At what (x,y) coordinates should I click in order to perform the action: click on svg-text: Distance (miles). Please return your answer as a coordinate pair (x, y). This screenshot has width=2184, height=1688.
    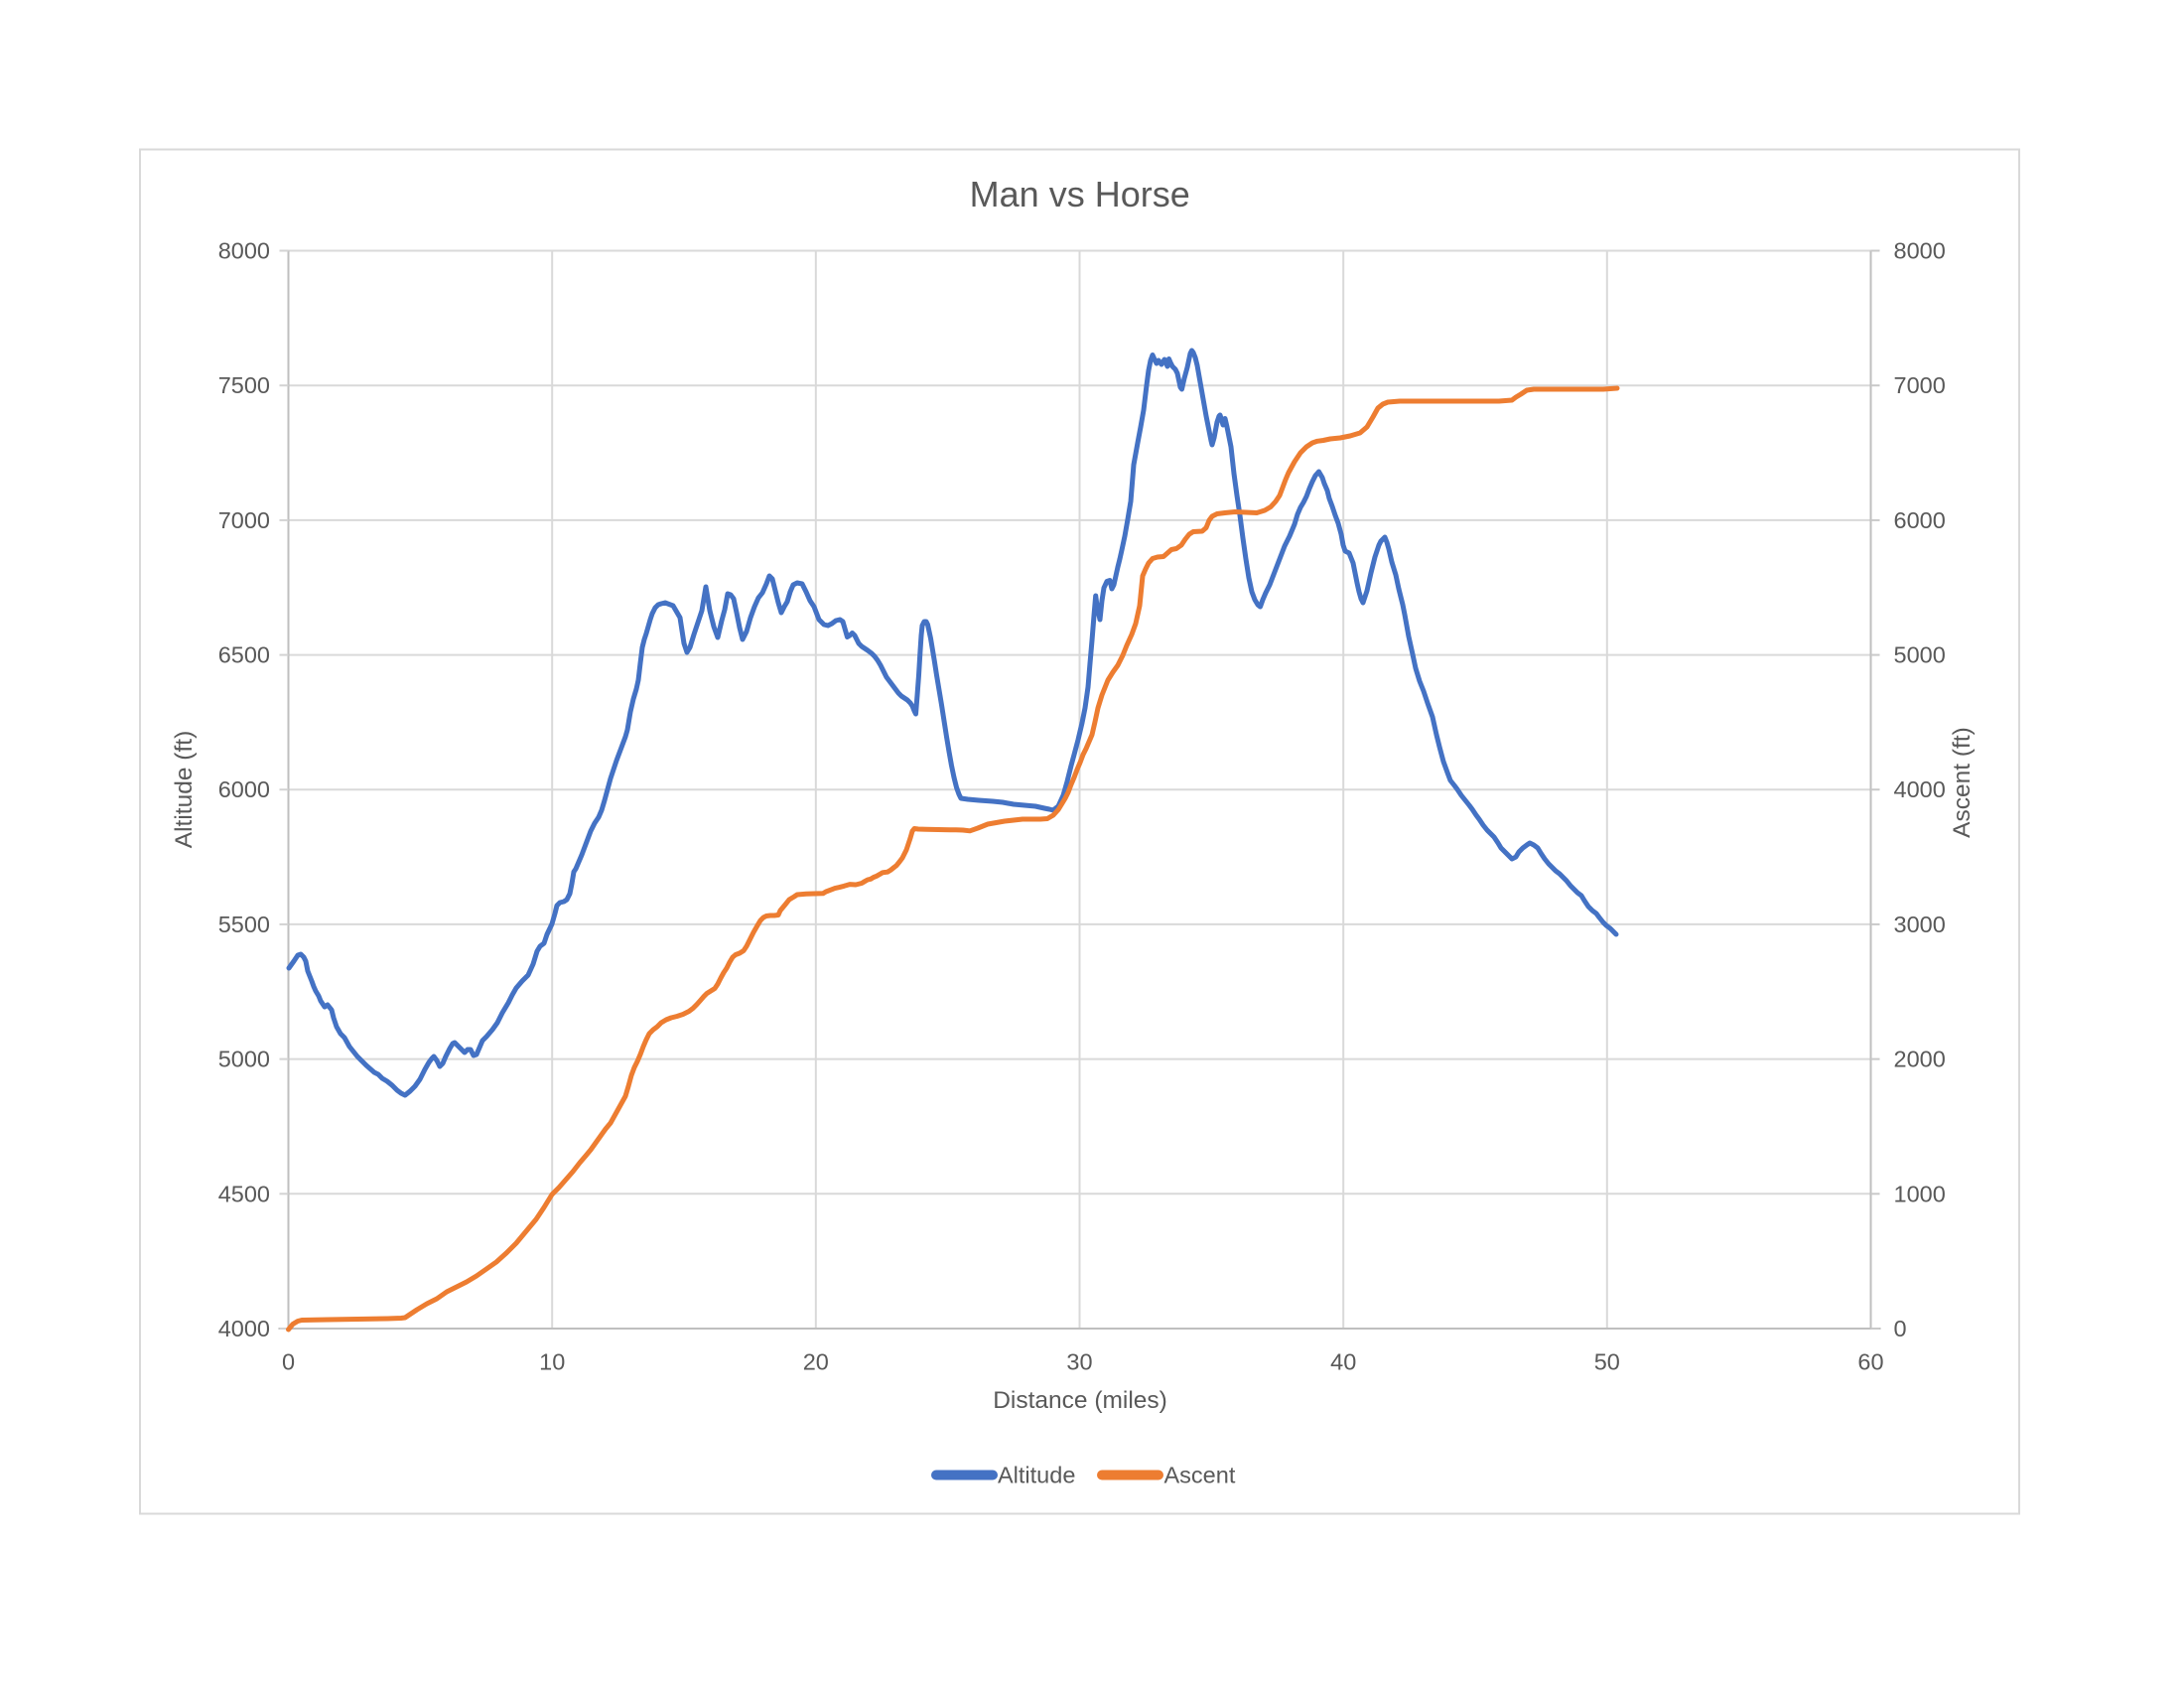
    Looking at the image, I should click on (1080, 1400).